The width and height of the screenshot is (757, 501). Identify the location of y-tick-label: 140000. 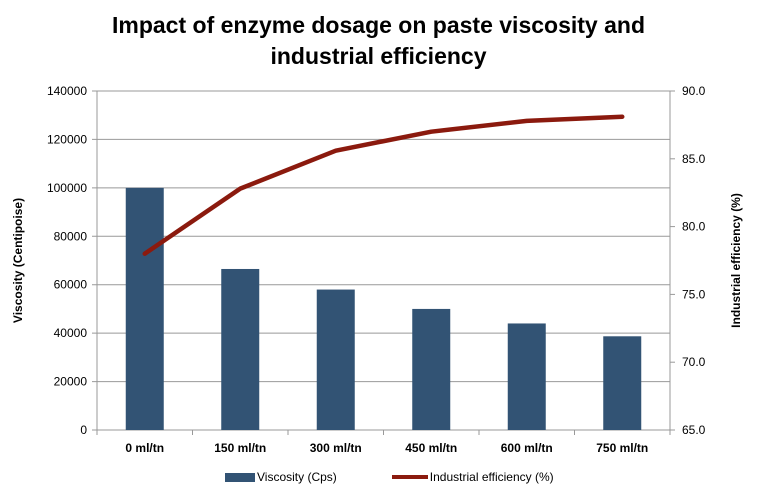
(67, 91).